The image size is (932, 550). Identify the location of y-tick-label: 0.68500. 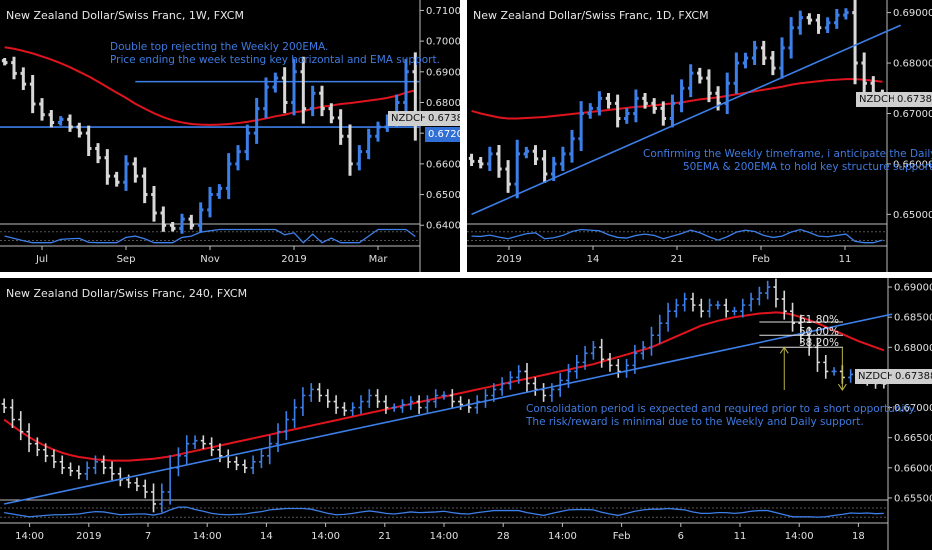
(913, 318).